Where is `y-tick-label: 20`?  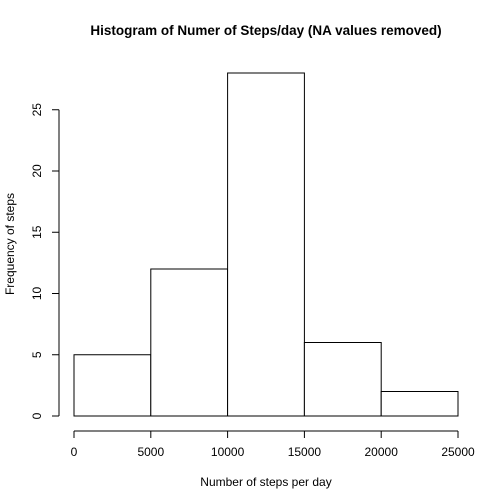
y-tick-label: 20 is located at coordinates (37, 171).